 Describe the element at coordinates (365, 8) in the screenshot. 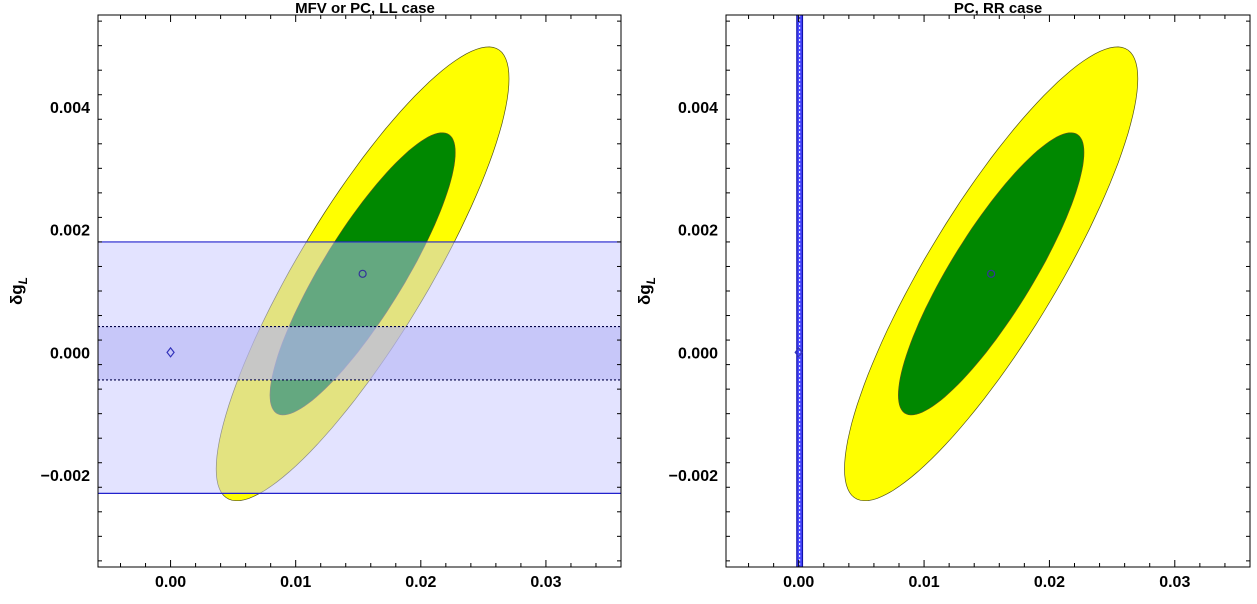

I see `chart-title: MFV or PC, LL case` at that location.